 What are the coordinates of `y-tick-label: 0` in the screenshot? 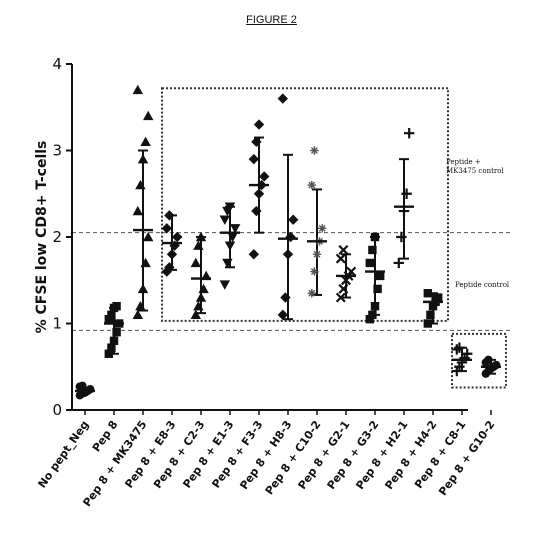 It's located at (57, 410).